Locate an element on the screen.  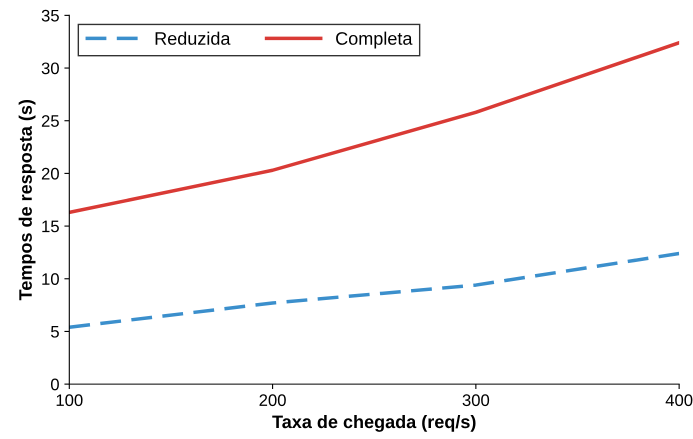
y-tick-label: 10 is located at coordinates (50, 279).